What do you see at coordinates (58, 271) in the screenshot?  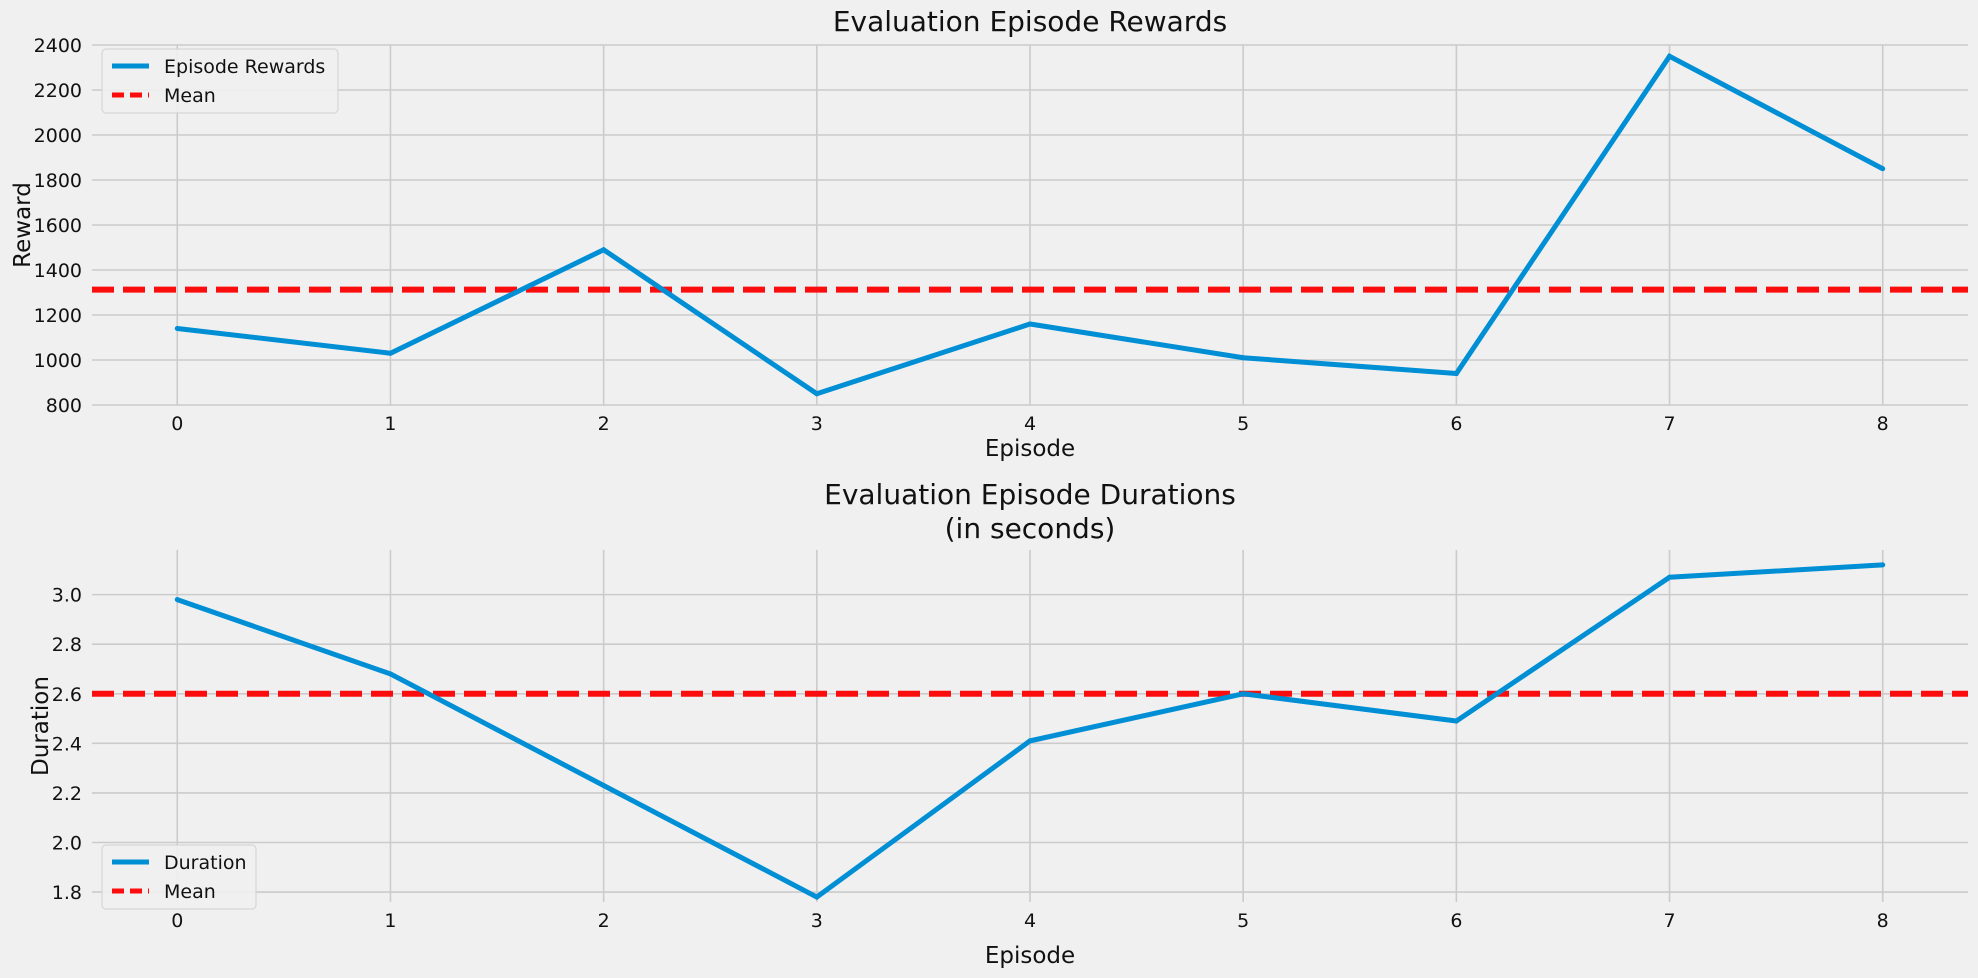 I see `y-tick-label: 1400` at bounding box center [58, 271].